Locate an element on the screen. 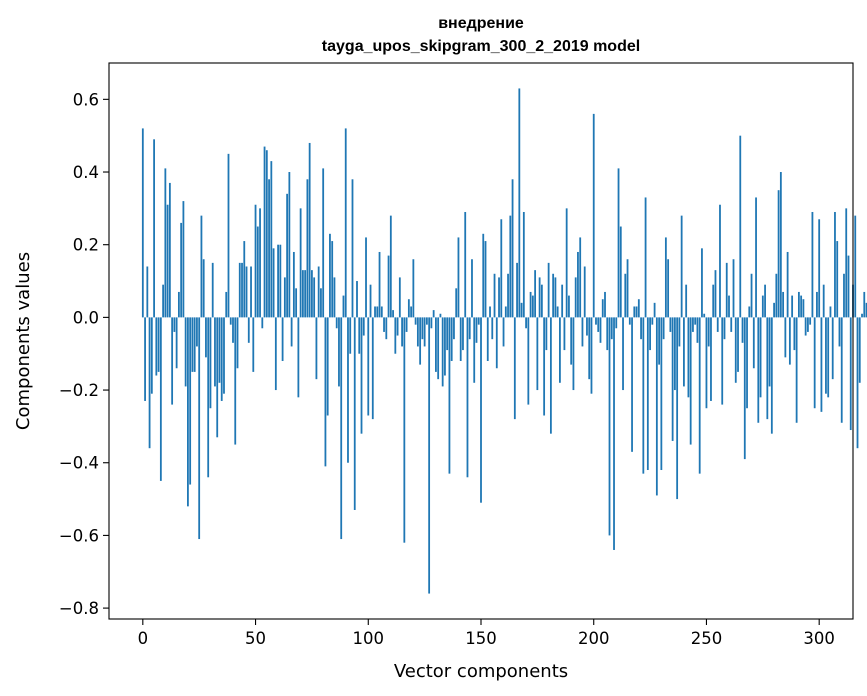  y-tick-label: 0.6 is located at coordinates (86, 99).